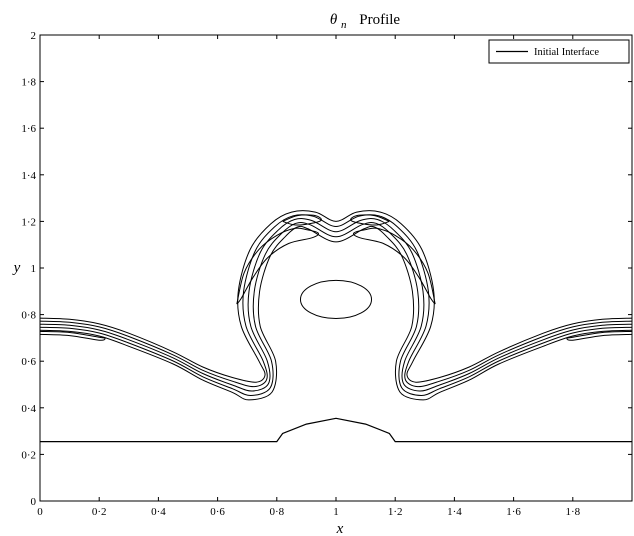  I want to click on x-tick-label: 1·6, so click(513, 512).